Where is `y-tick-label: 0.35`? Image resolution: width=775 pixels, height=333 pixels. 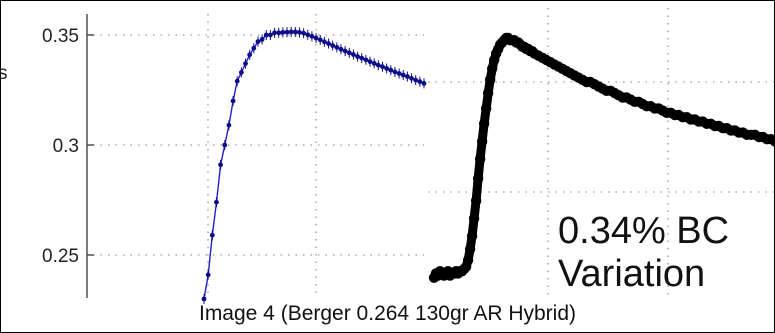 y-tick-label: 0.35 is located at coordinates (60, 36).